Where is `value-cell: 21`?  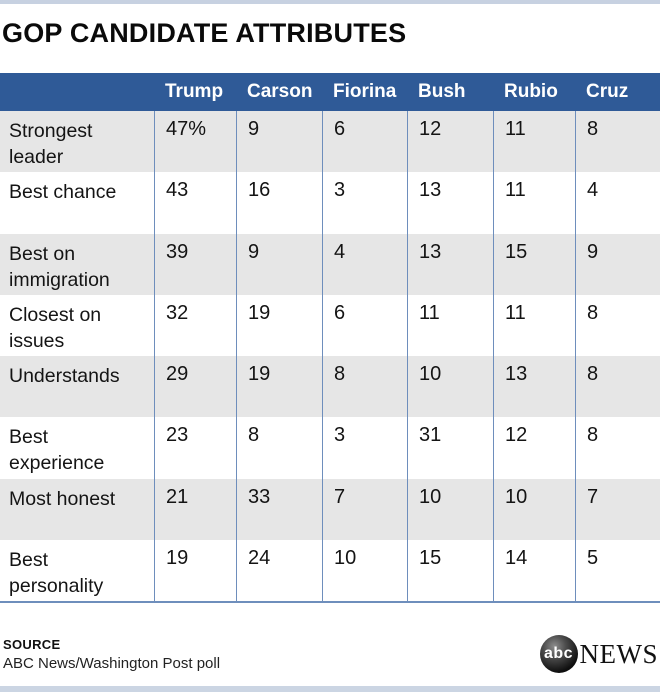
value-cell: 21 is located at coordinates (195, 509).